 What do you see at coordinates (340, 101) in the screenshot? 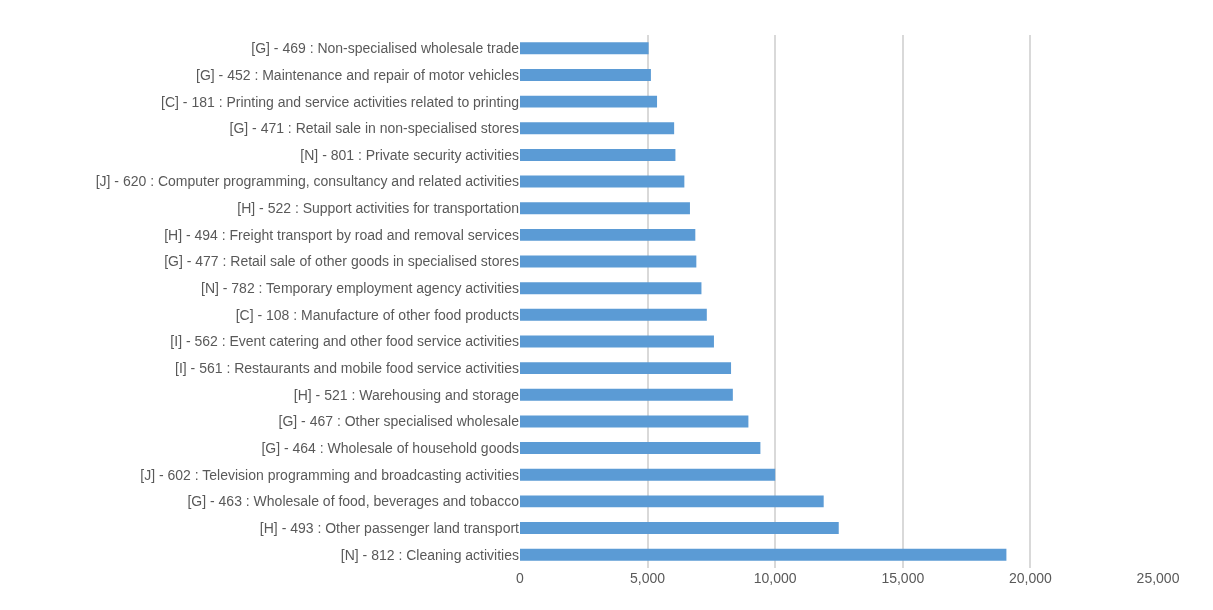
I see `y-tick-label: [C] - 181 : Printing and service activities related to printing` at bounding box center [340, 101].